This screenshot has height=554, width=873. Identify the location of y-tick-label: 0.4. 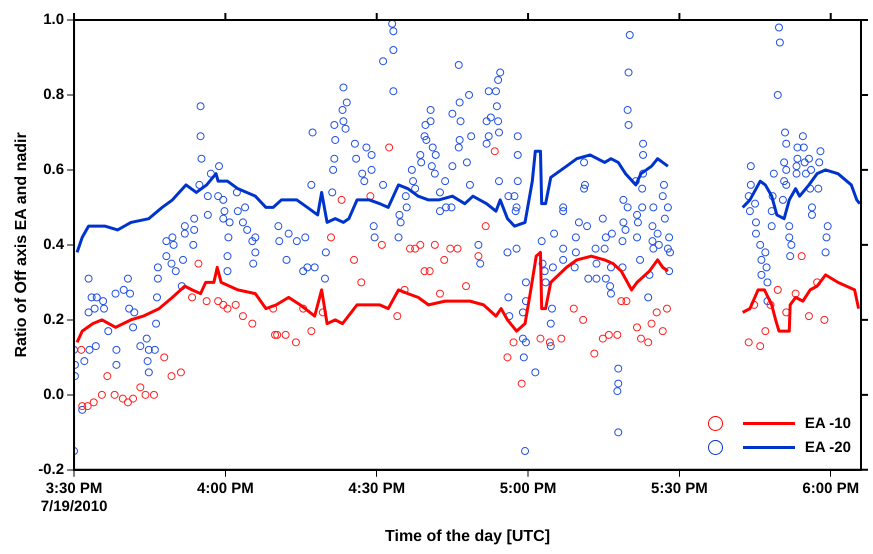
(54, 245).